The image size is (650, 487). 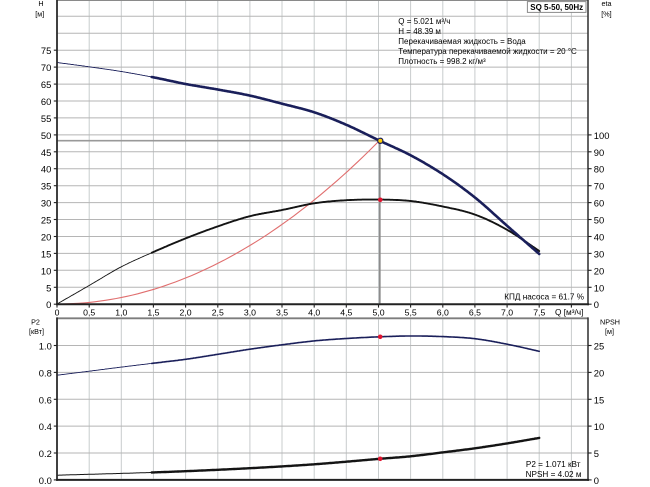 I want to click on svg-text: SQ 5-50, 50Hz, so click(x=556, y=7).